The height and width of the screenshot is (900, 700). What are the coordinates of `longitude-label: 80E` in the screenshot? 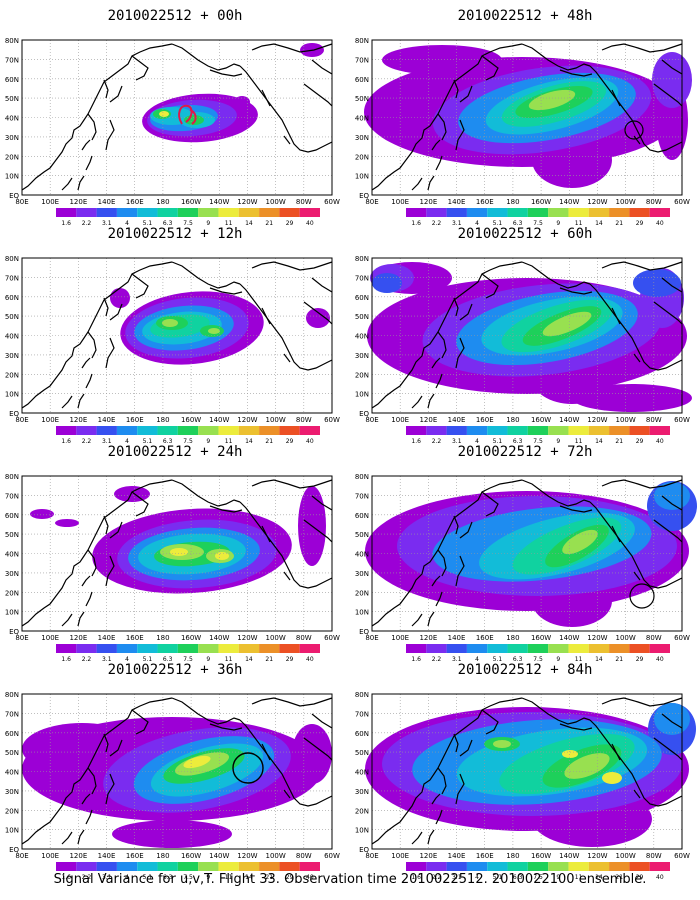 It's located at (371, 202).